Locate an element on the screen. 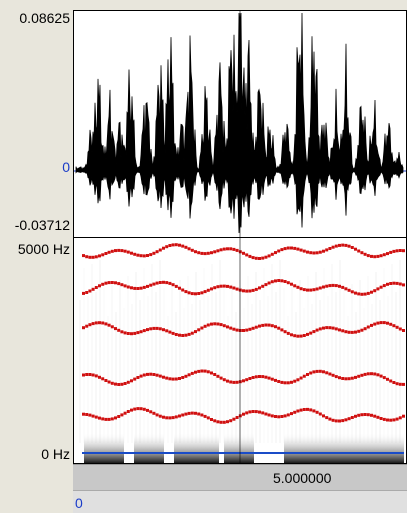 The image size is (407, 513). spectrogram-top-freq-label: 5000 Hz is located at coordinates (43, 249).